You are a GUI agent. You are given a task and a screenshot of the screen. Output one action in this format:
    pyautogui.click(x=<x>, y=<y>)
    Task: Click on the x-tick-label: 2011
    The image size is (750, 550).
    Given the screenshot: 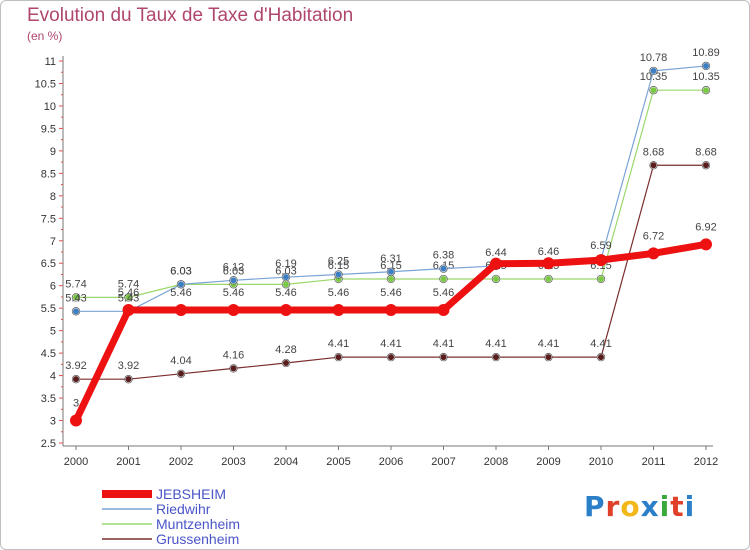 What is the action you would take?
    pyautogui.click(x=654, y=462)
    